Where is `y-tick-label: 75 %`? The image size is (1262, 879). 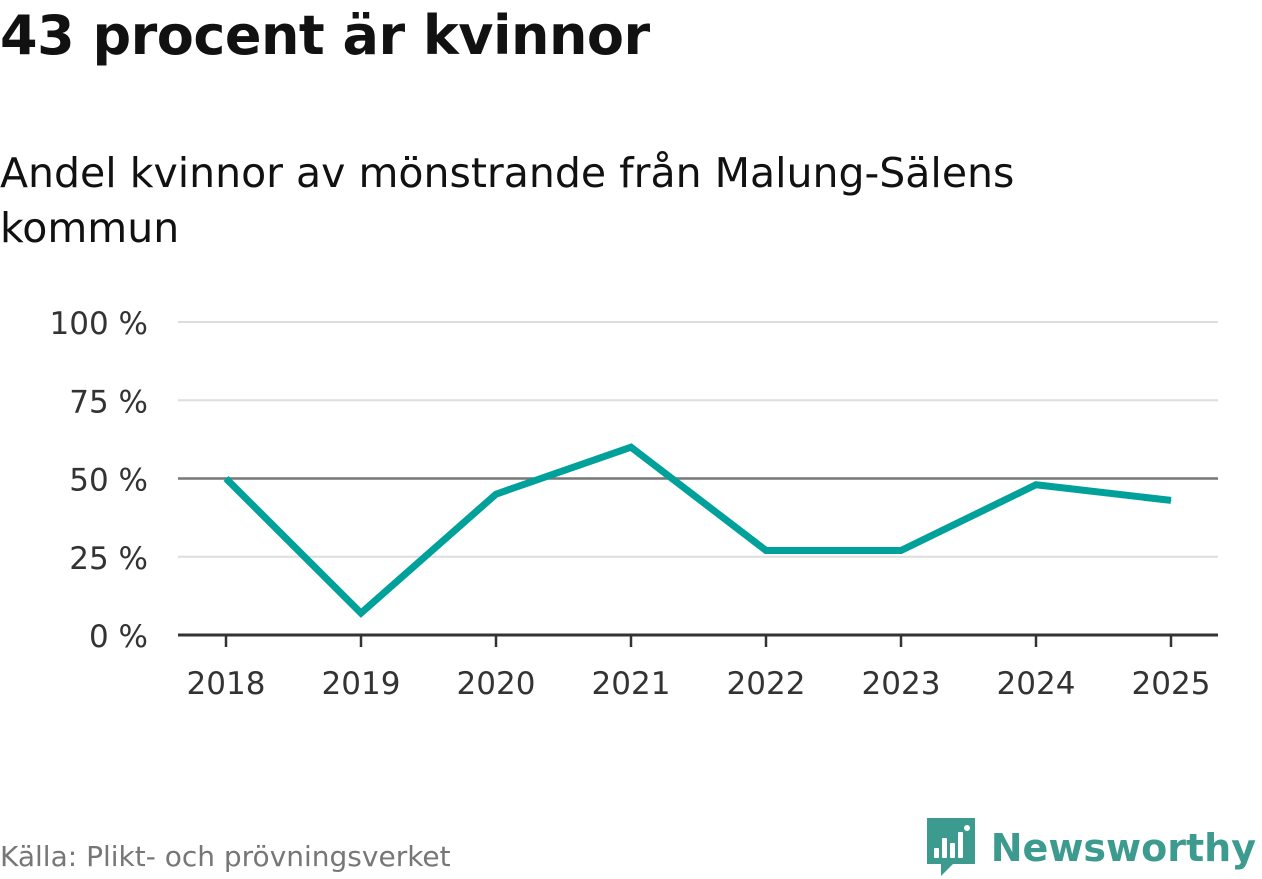
y-tick-label: 75 % is located at coordinates (108, 402).